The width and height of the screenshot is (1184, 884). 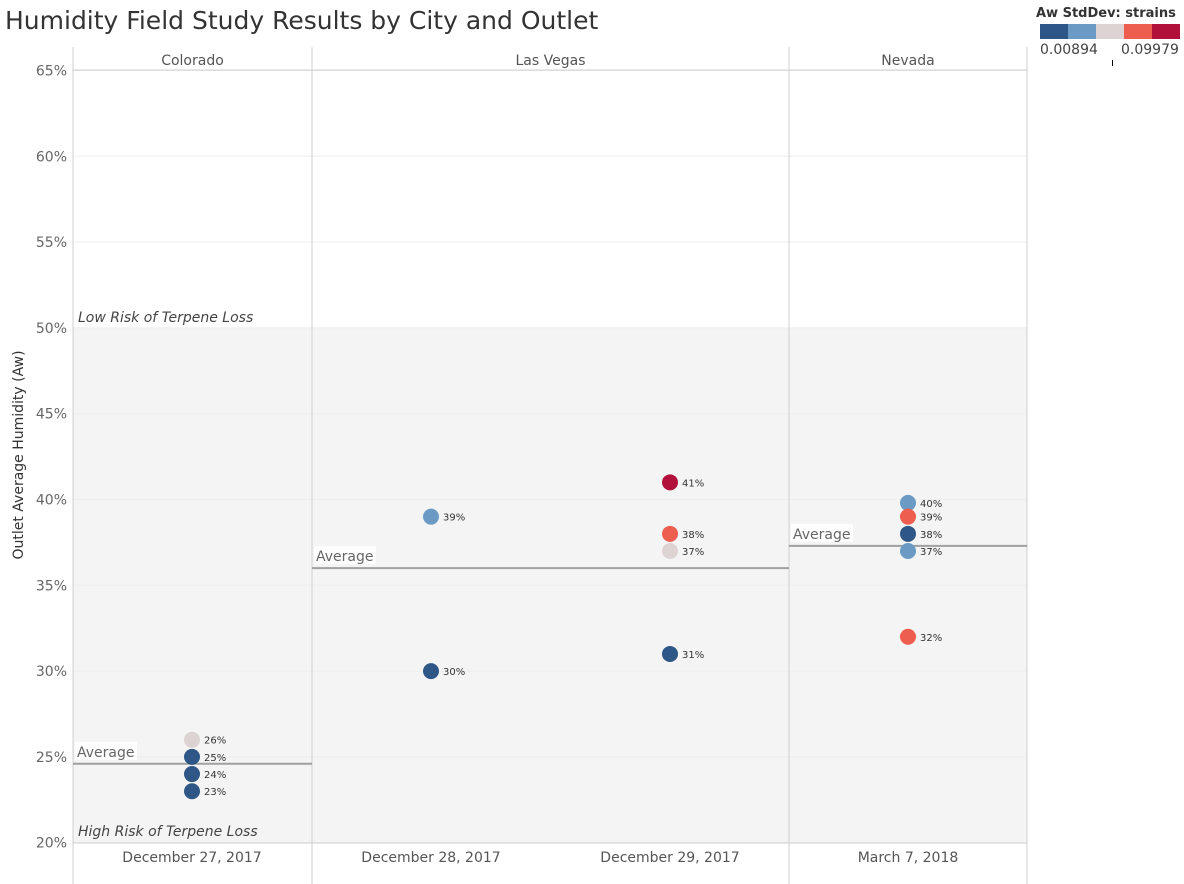 I want to click on x-tick-label: December 27, 2017, so click(x=191, y=858).